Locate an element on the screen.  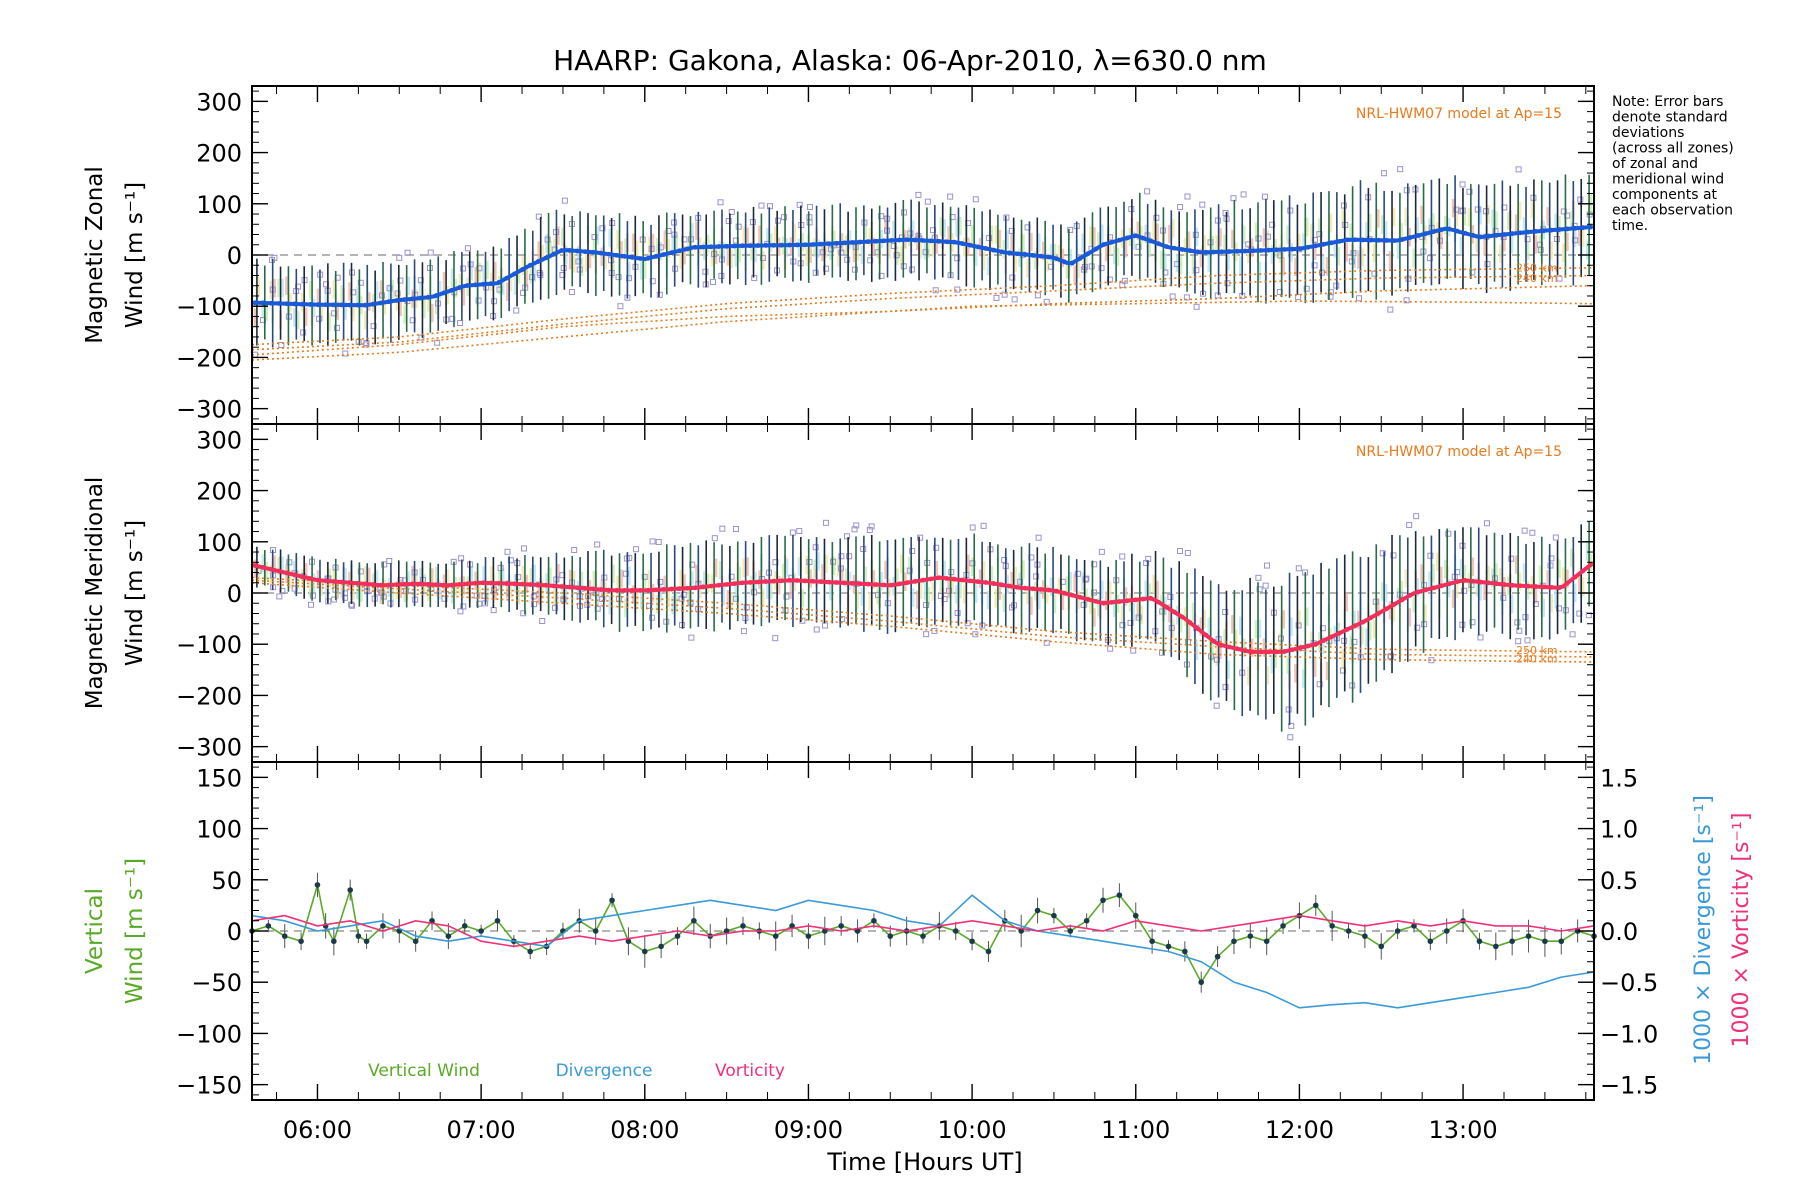
legend-entry: Vertical Wind is located at coordinates (424, 1071).